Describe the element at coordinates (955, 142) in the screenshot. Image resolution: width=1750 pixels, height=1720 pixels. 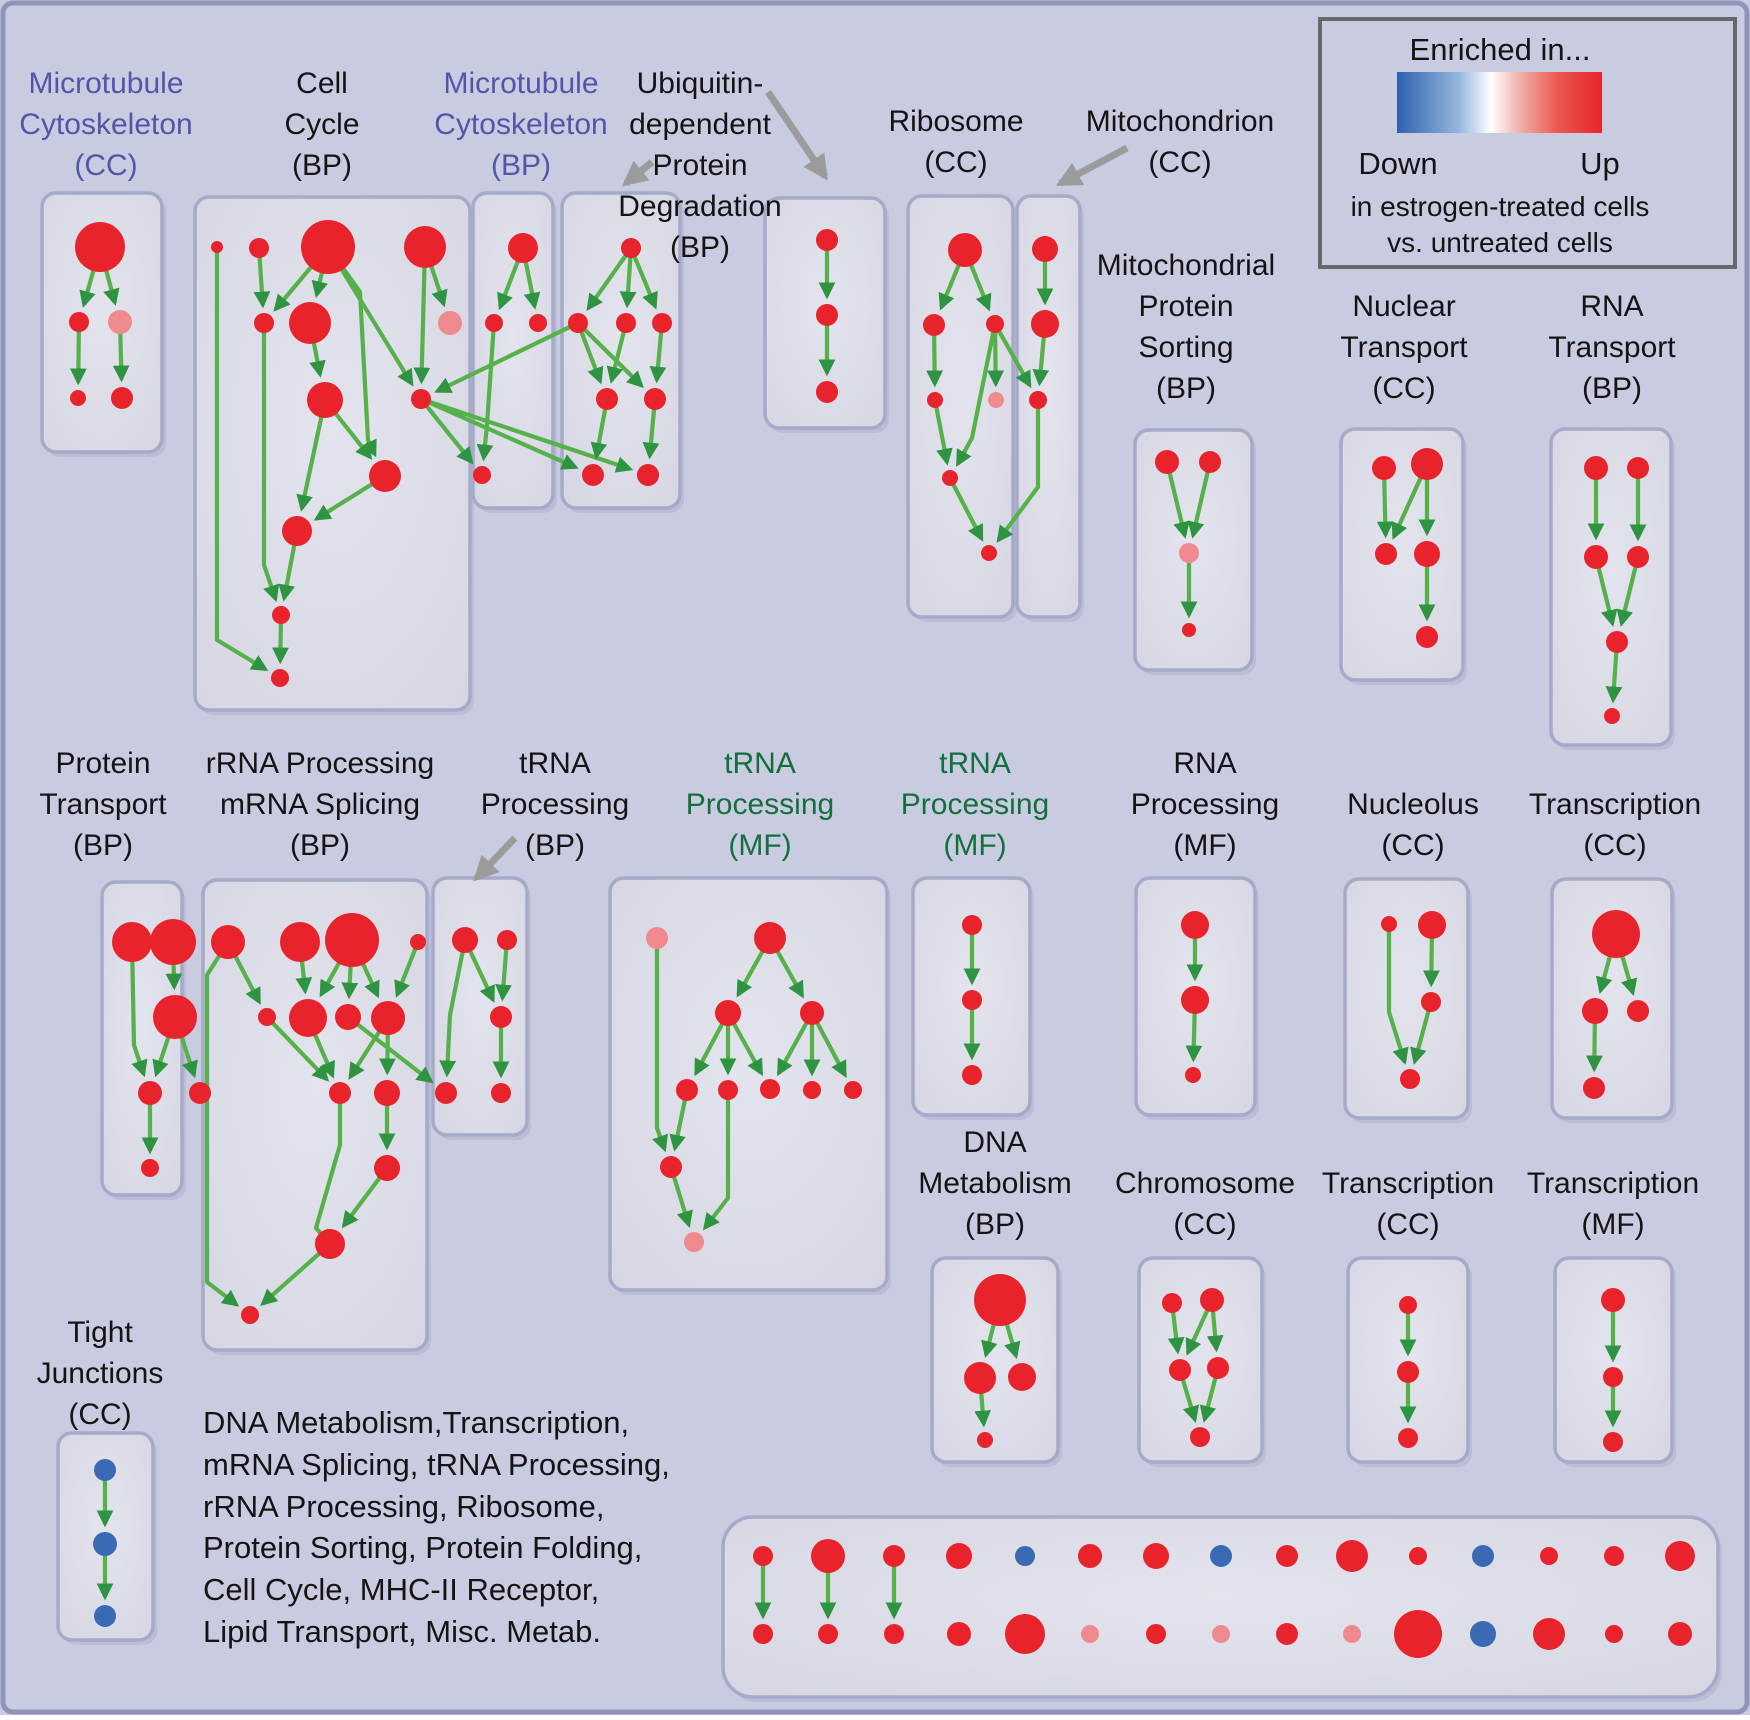
I see `cluster-label-ribosome: Ribosome (CC)` at that location.